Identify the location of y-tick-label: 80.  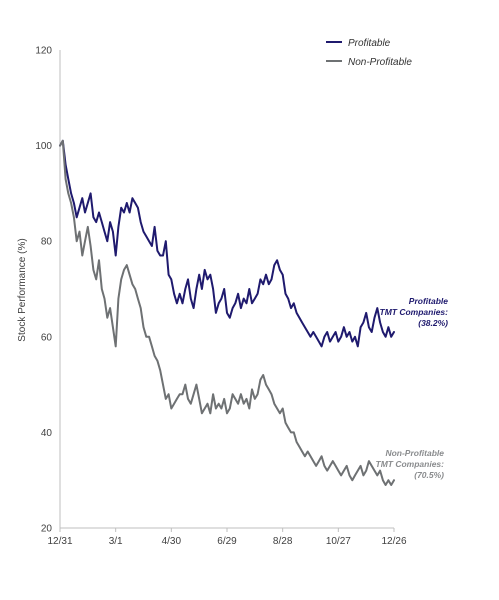
(47, 242).